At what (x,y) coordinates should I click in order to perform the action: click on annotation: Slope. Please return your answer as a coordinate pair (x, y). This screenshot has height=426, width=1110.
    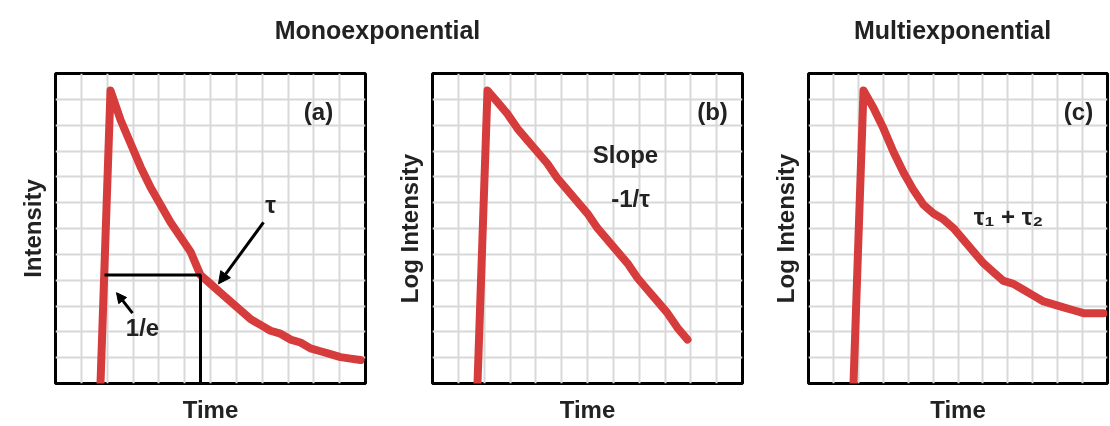
    Looking at the image, I should click on (625, 155).